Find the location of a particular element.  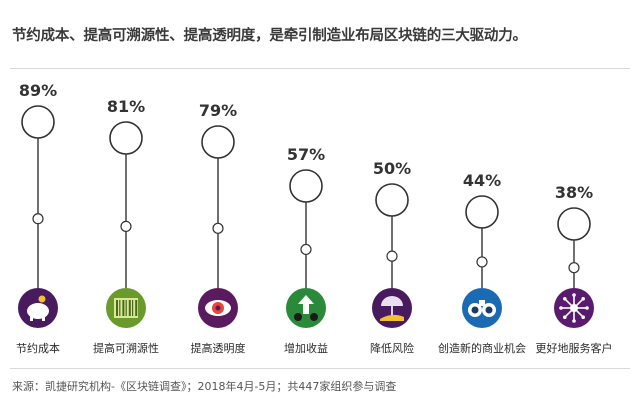

category-label: 提高透明度 is located at coordinates (218, 348).